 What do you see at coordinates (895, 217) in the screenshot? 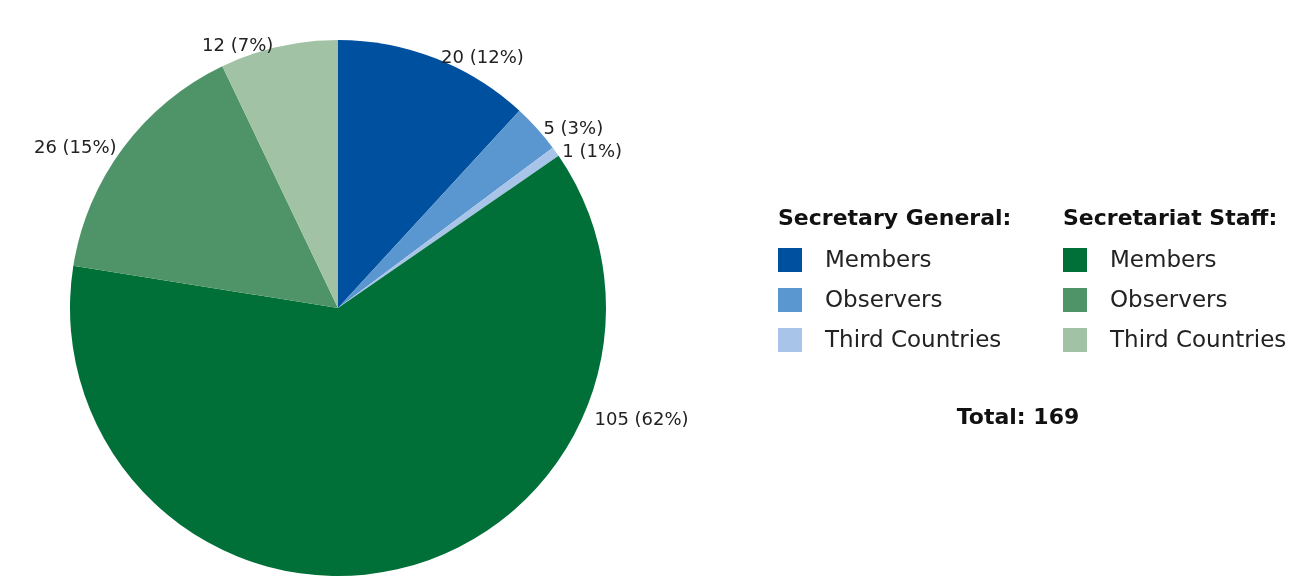
I see `text: Secretary General:` at bounding box center [895, 217].